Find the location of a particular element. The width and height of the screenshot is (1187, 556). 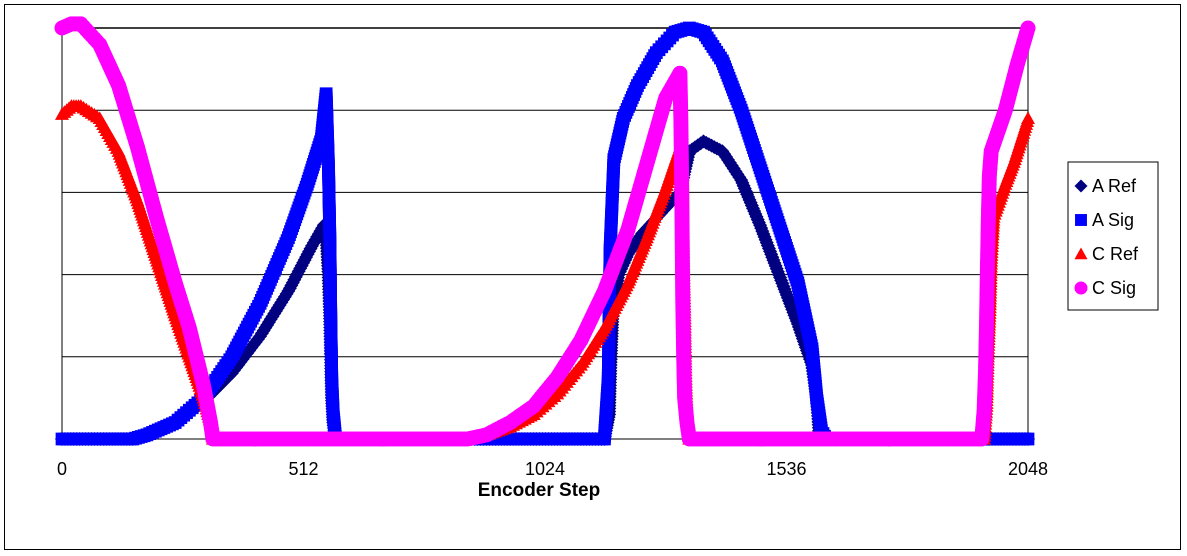

legend-marker-triangle is located at coordinates (1081, 253).